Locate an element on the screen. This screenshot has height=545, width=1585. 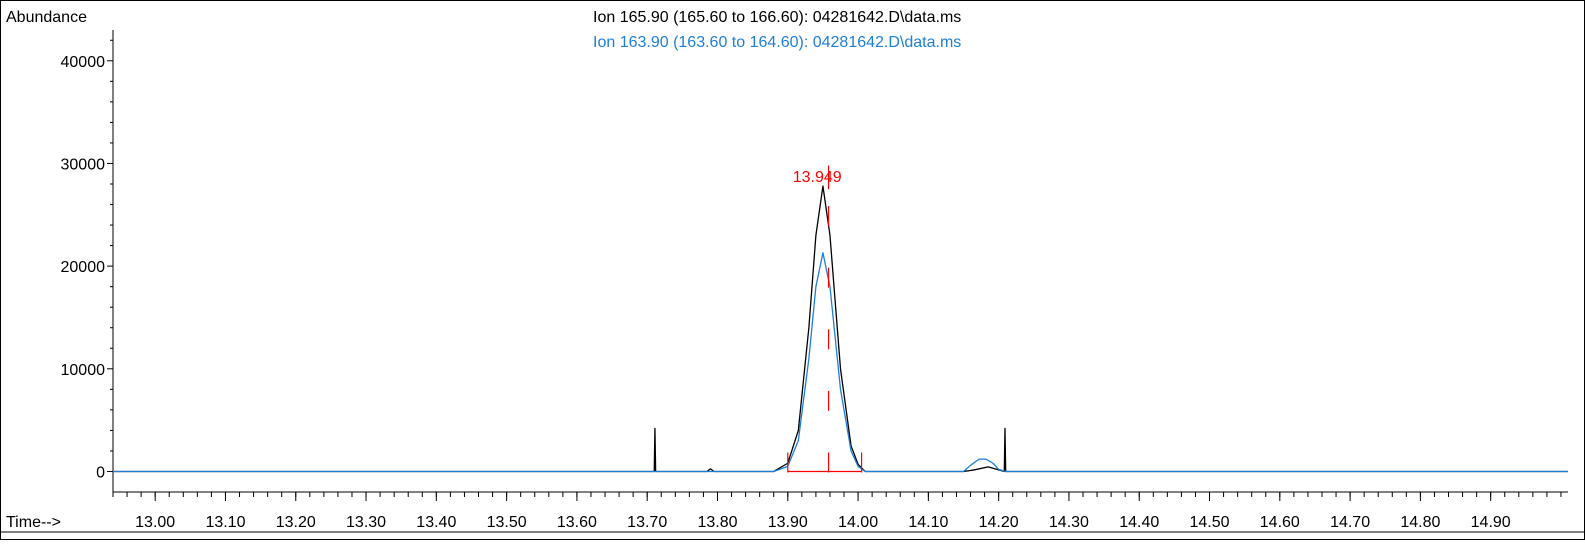
x-tick-label: 13.20 is located at coordinates (296, 522).